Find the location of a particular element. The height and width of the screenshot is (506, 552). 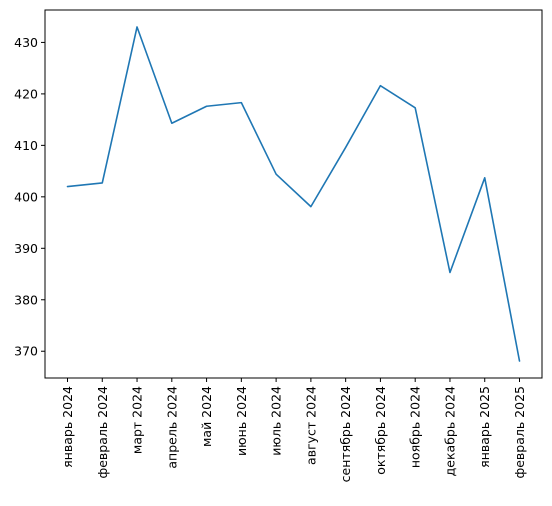

x-tick-label: июнь 2024 is located at coordinates (241, 421).